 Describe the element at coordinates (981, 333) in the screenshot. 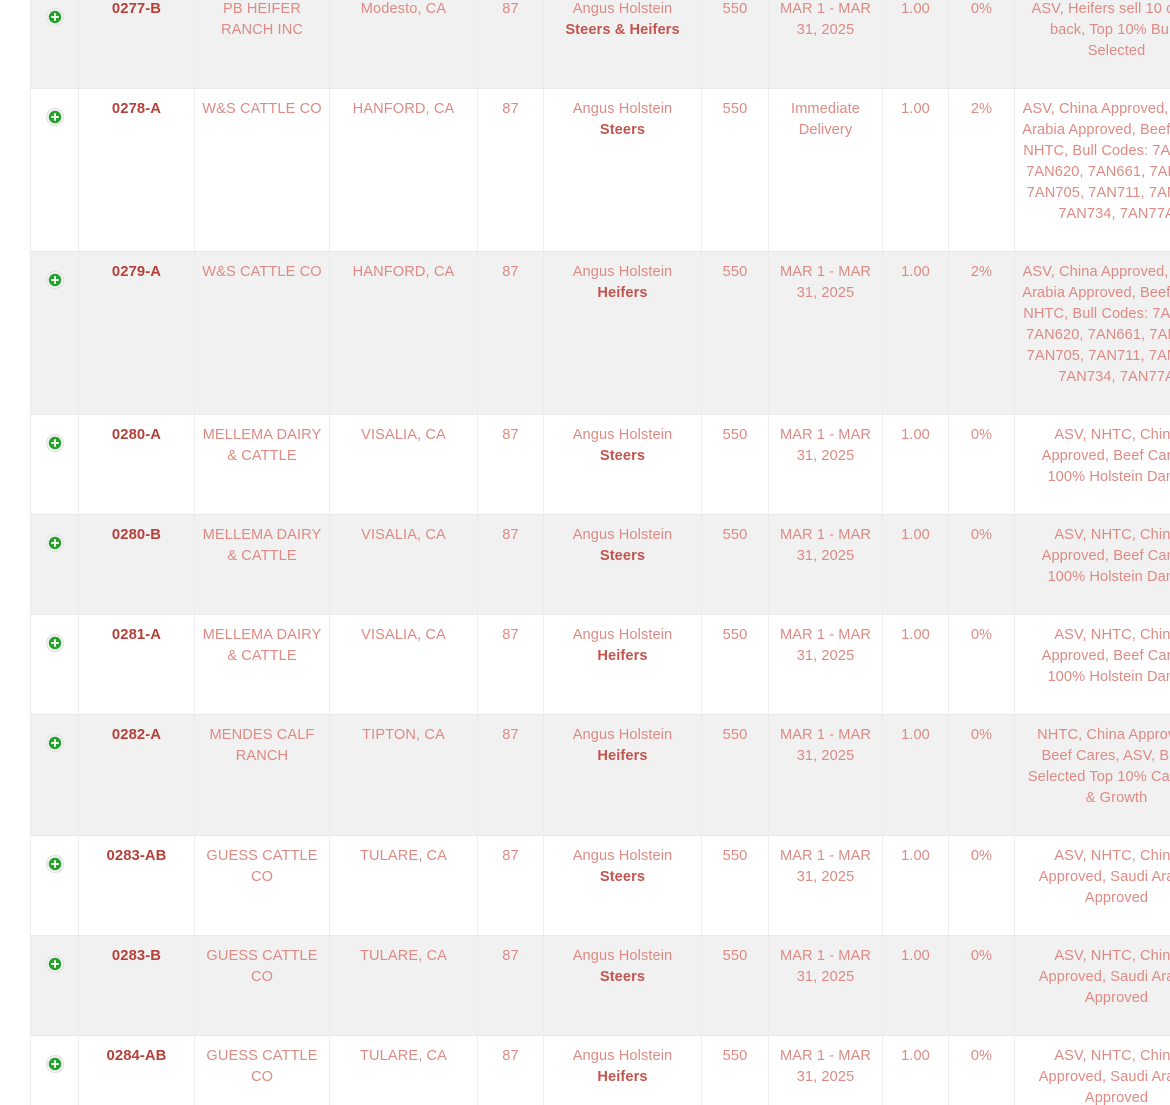

I see `slide-cell: 2%` at that location.